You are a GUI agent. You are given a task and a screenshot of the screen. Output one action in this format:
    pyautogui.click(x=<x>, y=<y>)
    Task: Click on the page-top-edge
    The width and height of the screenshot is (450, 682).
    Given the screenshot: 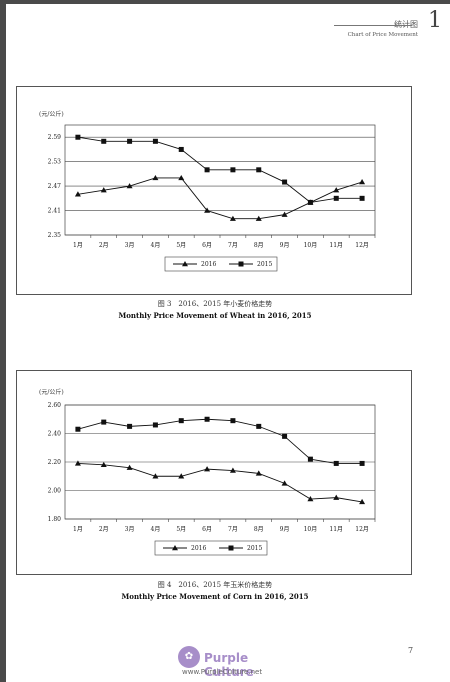 What is the action you would take?
    pyautogui.click(x=225, y=2)
    